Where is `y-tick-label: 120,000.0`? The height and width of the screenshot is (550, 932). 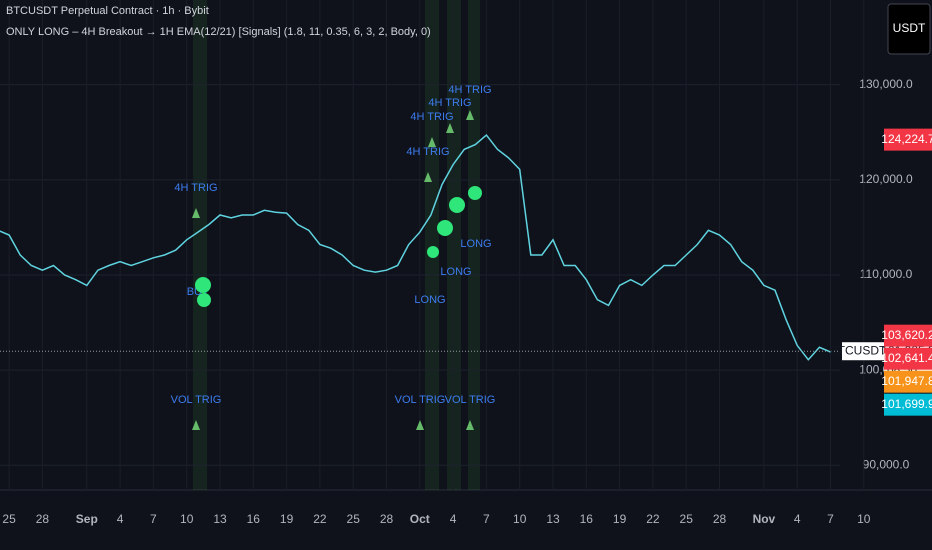 y-tick-label: 120,000.0 is located at coordinates (886, 179).